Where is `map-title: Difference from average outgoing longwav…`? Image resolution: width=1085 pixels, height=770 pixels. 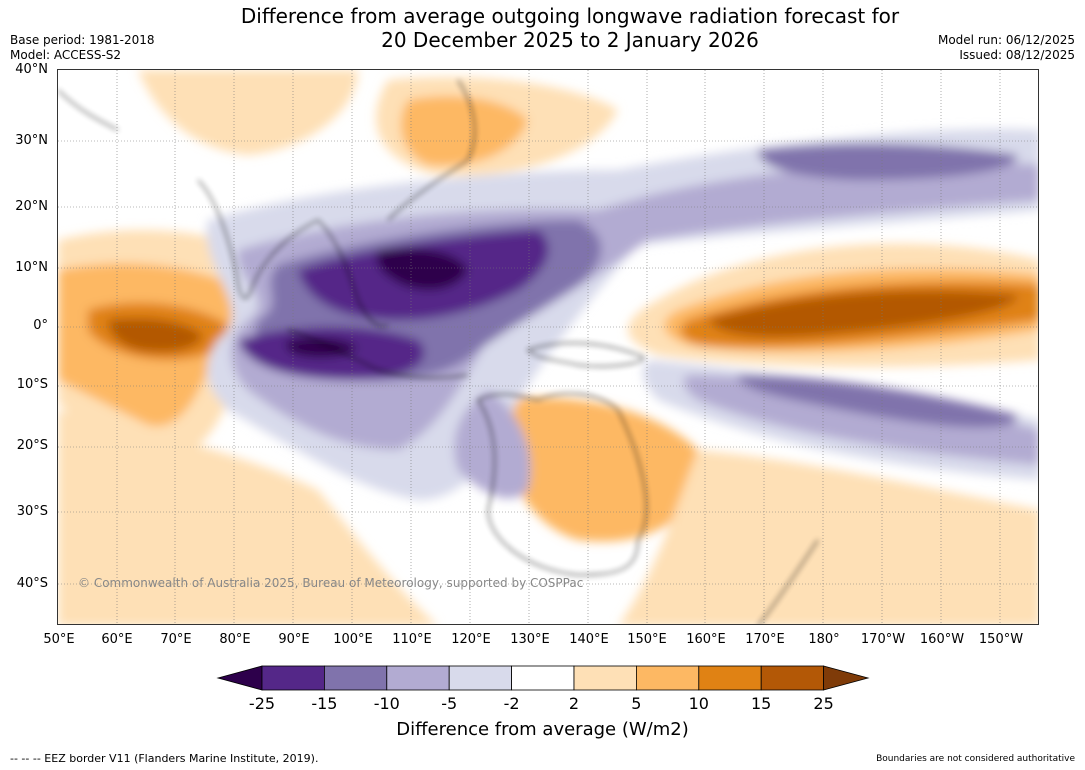
map-title: Difference from average outgoing longwav… is located at coordinates (542, 28).